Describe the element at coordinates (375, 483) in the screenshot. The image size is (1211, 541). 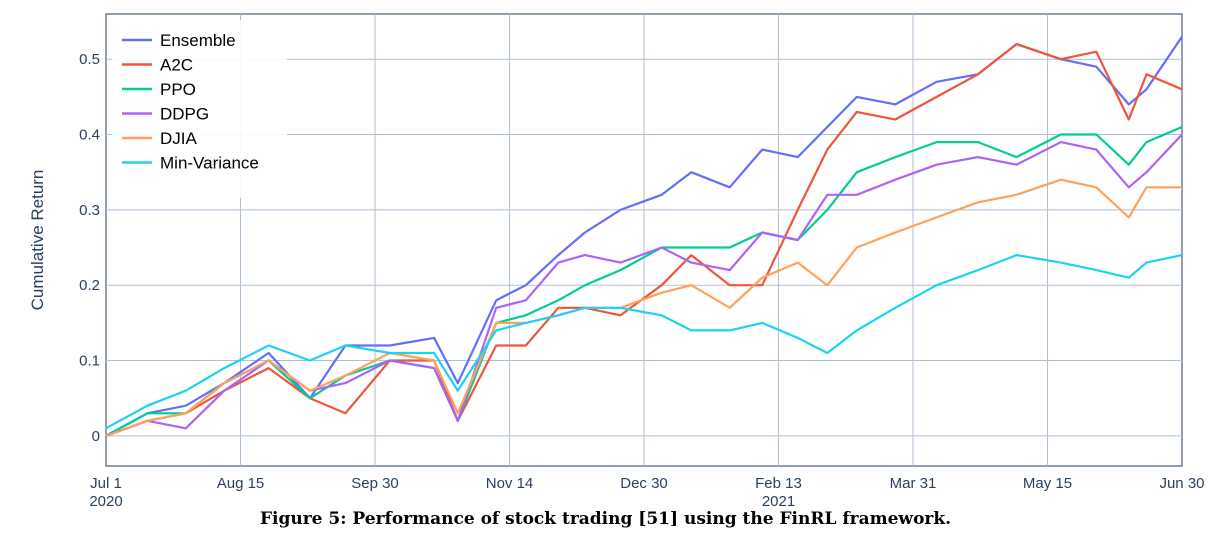
I see `x-tick-label: Sep 30` at that location.